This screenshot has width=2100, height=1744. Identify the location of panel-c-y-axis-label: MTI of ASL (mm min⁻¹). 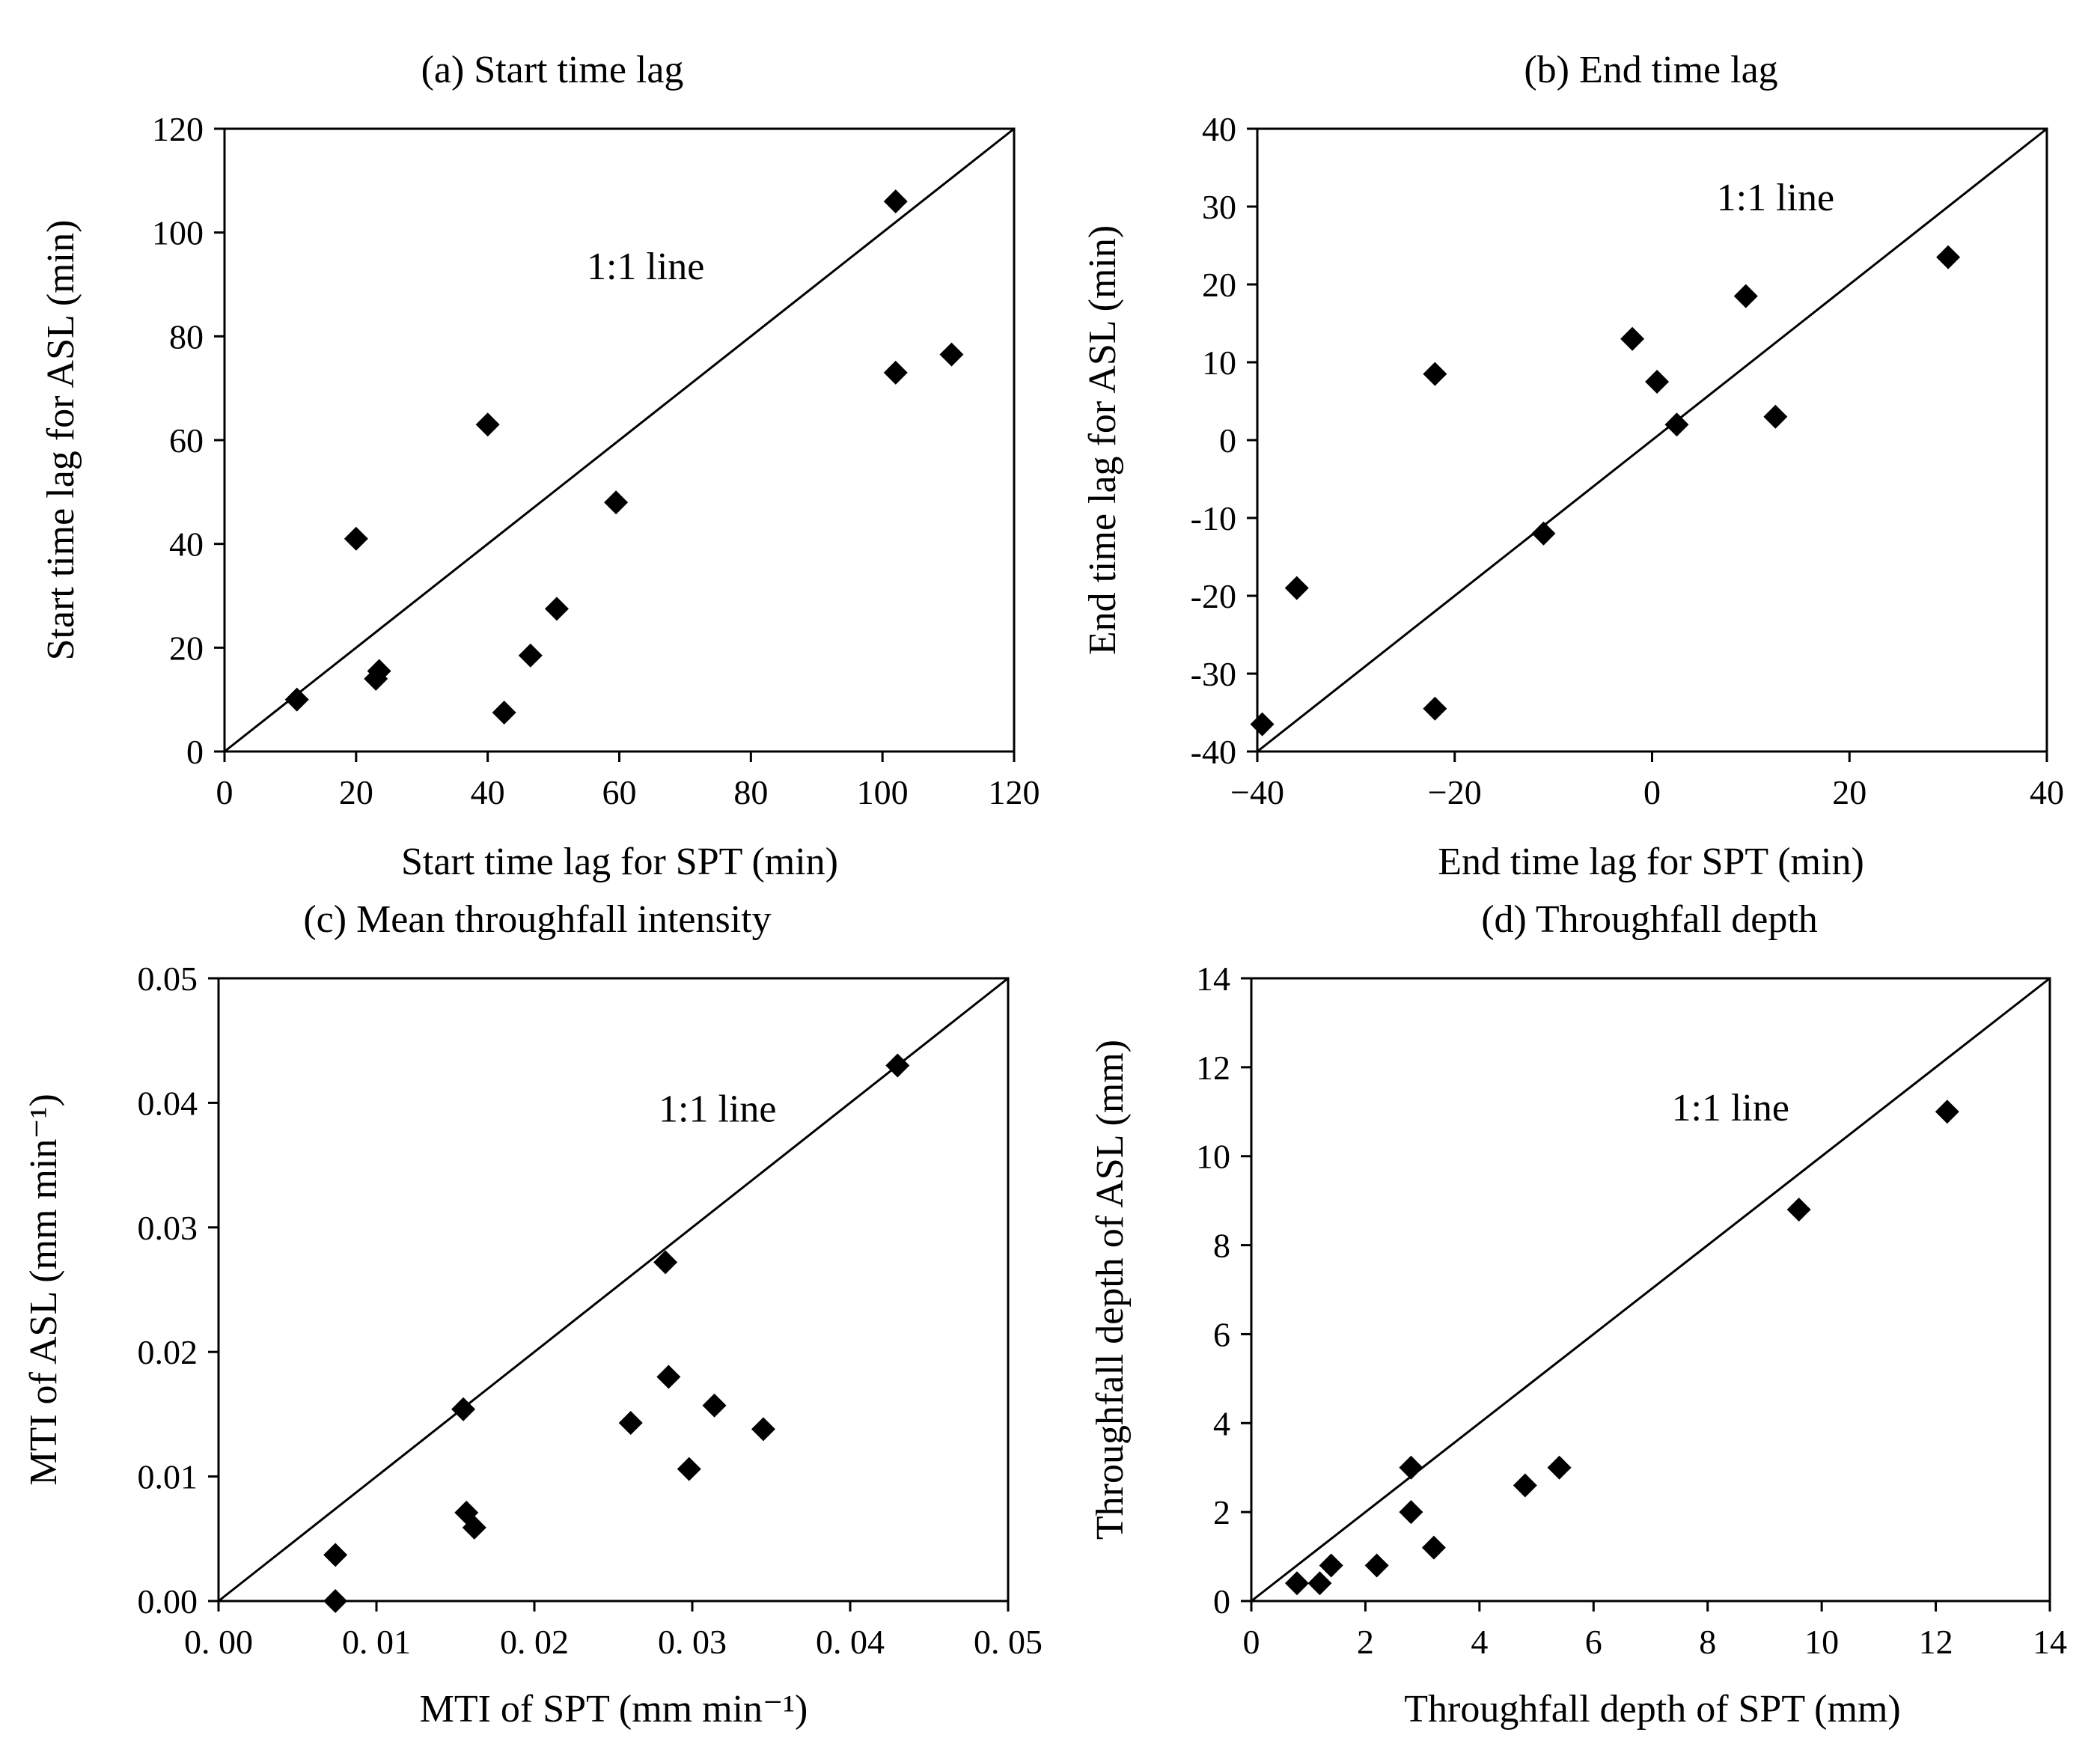
(43, 1290).